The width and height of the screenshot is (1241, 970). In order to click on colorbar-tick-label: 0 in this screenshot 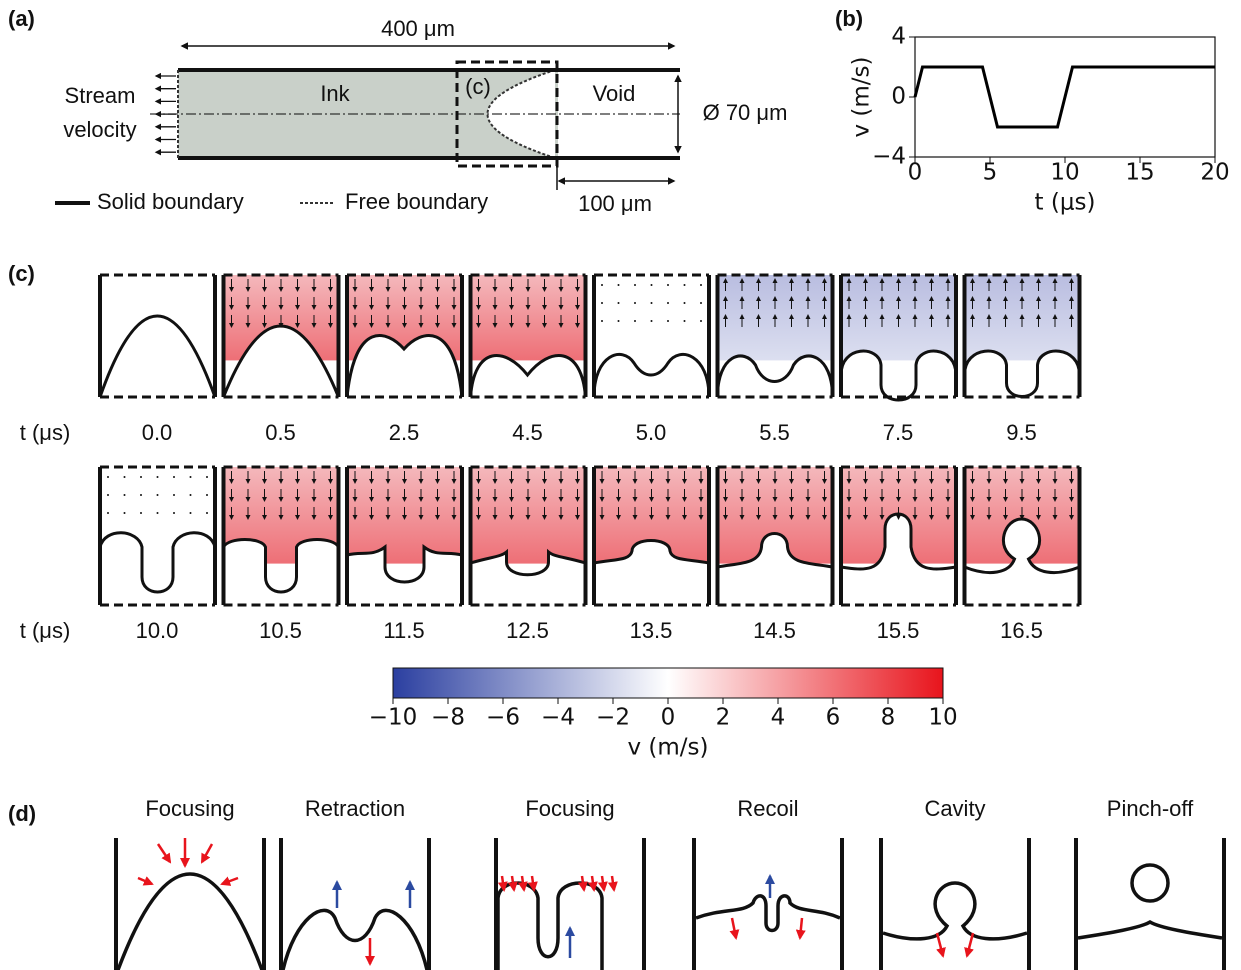, I will do `click(668, 718)`.